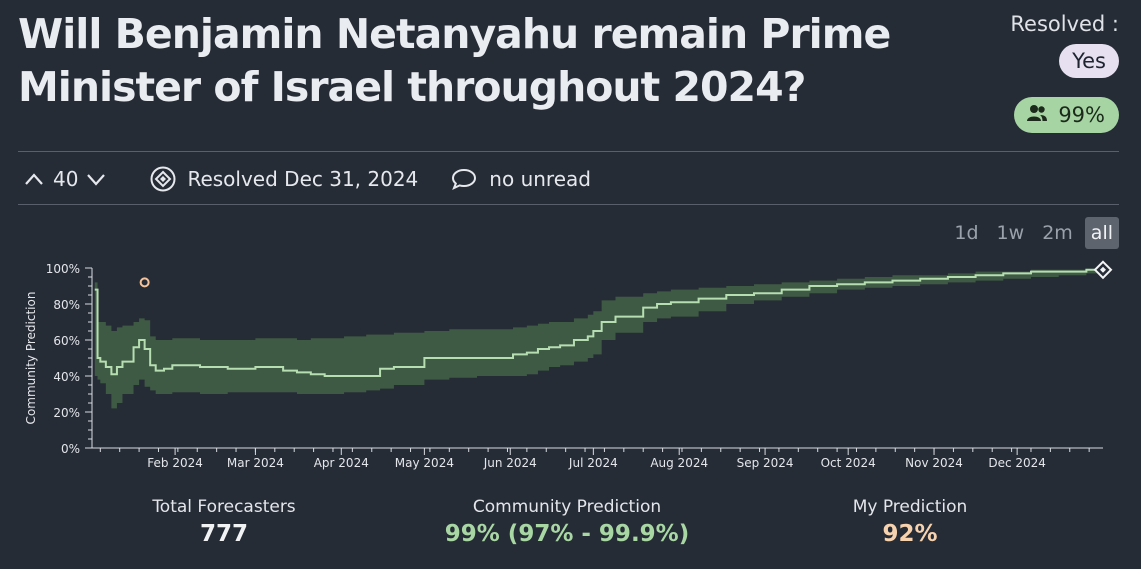 The width and height of the screenshot is (1141, 569). Describe the element at coordinates (223, 534) in the screenshot. I see `total-forecasters-value: 777` at that location.